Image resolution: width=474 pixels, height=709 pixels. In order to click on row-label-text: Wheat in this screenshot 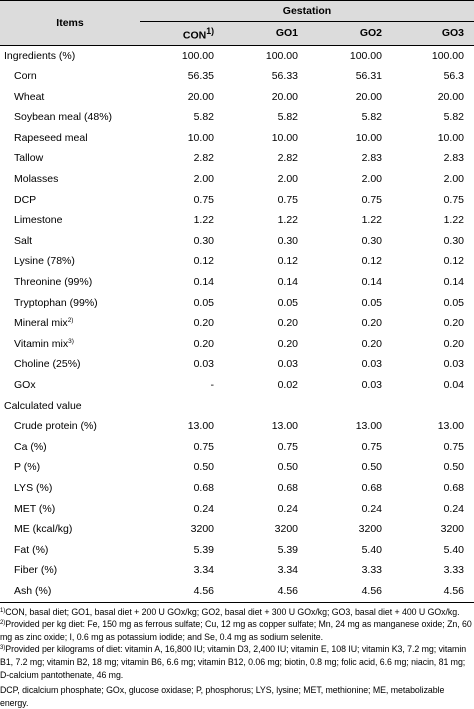, I will do `click(29, 96)`.